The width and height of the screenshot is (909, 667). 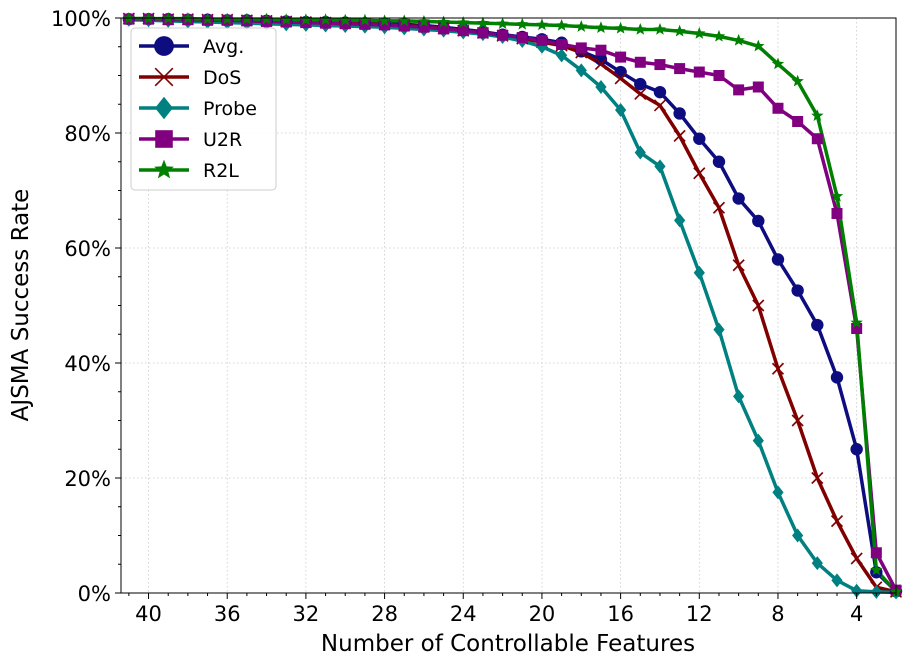 What do you see at coordinates (620, 614) in the screenshot?
I see `x-tick-label: 16` at bounding box center [620, 614].